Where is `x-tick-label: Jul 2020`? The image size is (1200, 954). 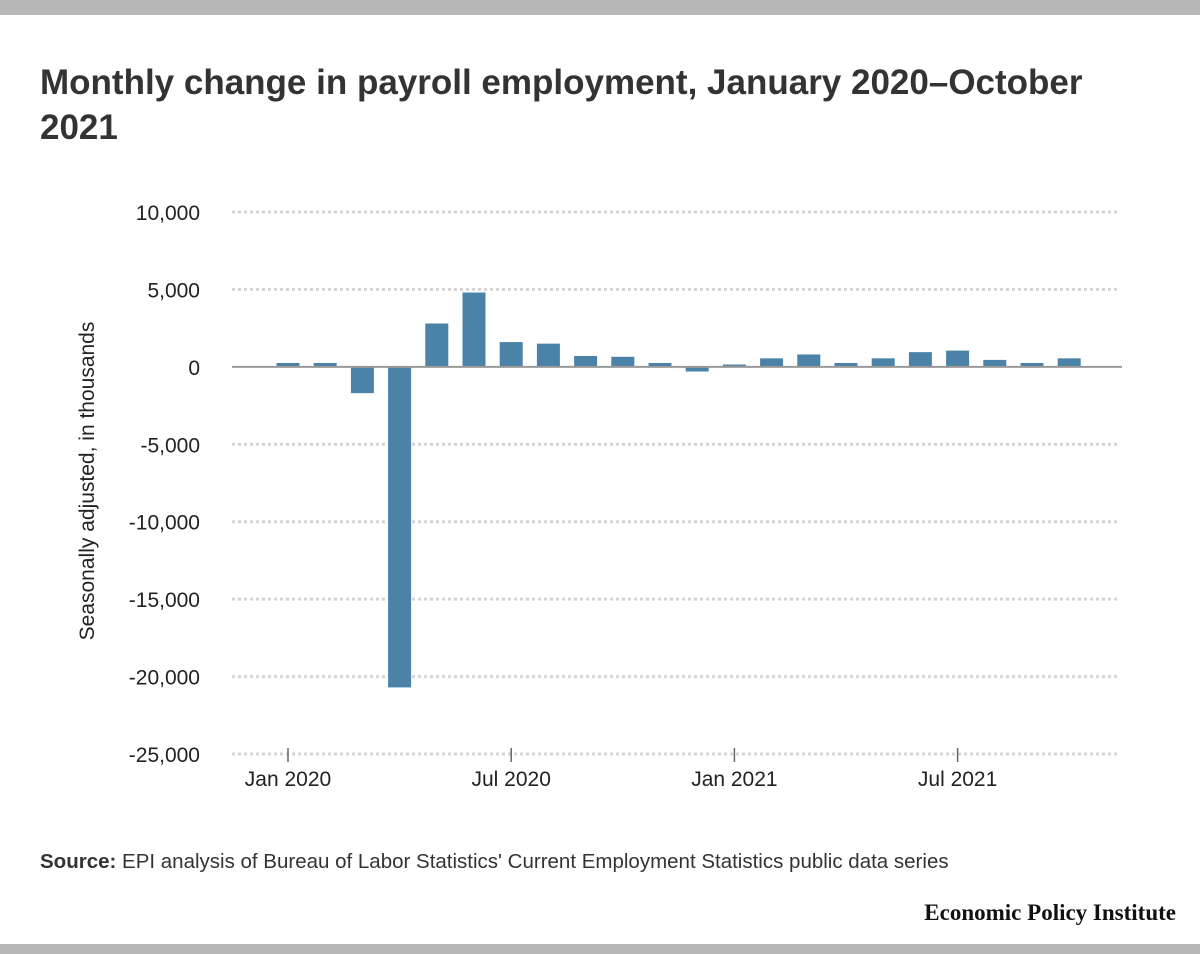 x-tick-label: Jul 2020 is located at coordinates (510, 779).